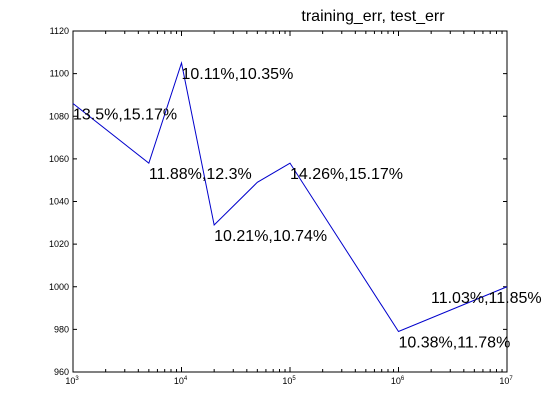 This screenshot has width=560, height=419. I want to click on data-label: 14.26%,15.17%, so click(346, 174).